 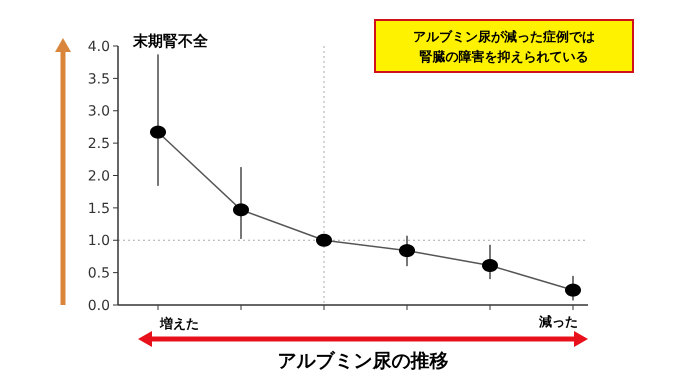 I want to click on annotation: アルブミン尿が減った症例では腎臓の障害を抑えられている, so click(x=504, y=47).